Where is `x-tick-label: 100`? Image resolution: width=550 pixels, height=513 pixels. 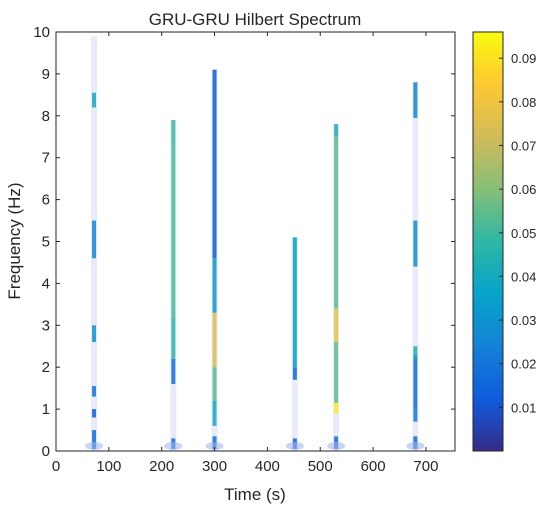
x-tick-label: 100 is located at coordinates (108, 466).